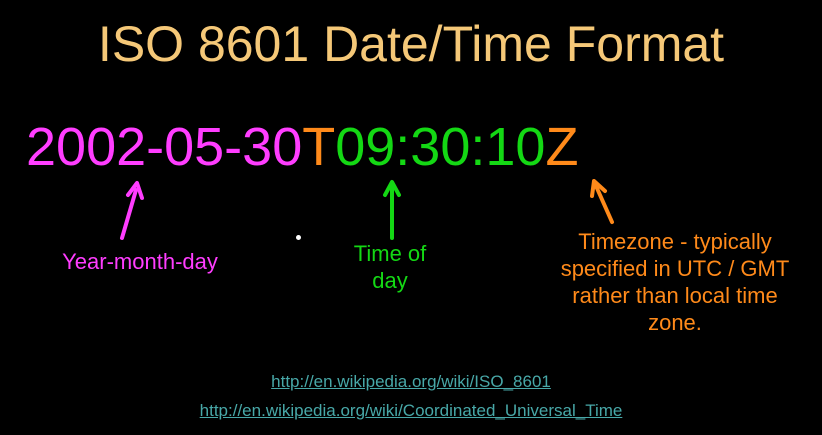 This screenshot has width=822, height=435. I want to click on time-label-line: Time of, so click(390, 253).